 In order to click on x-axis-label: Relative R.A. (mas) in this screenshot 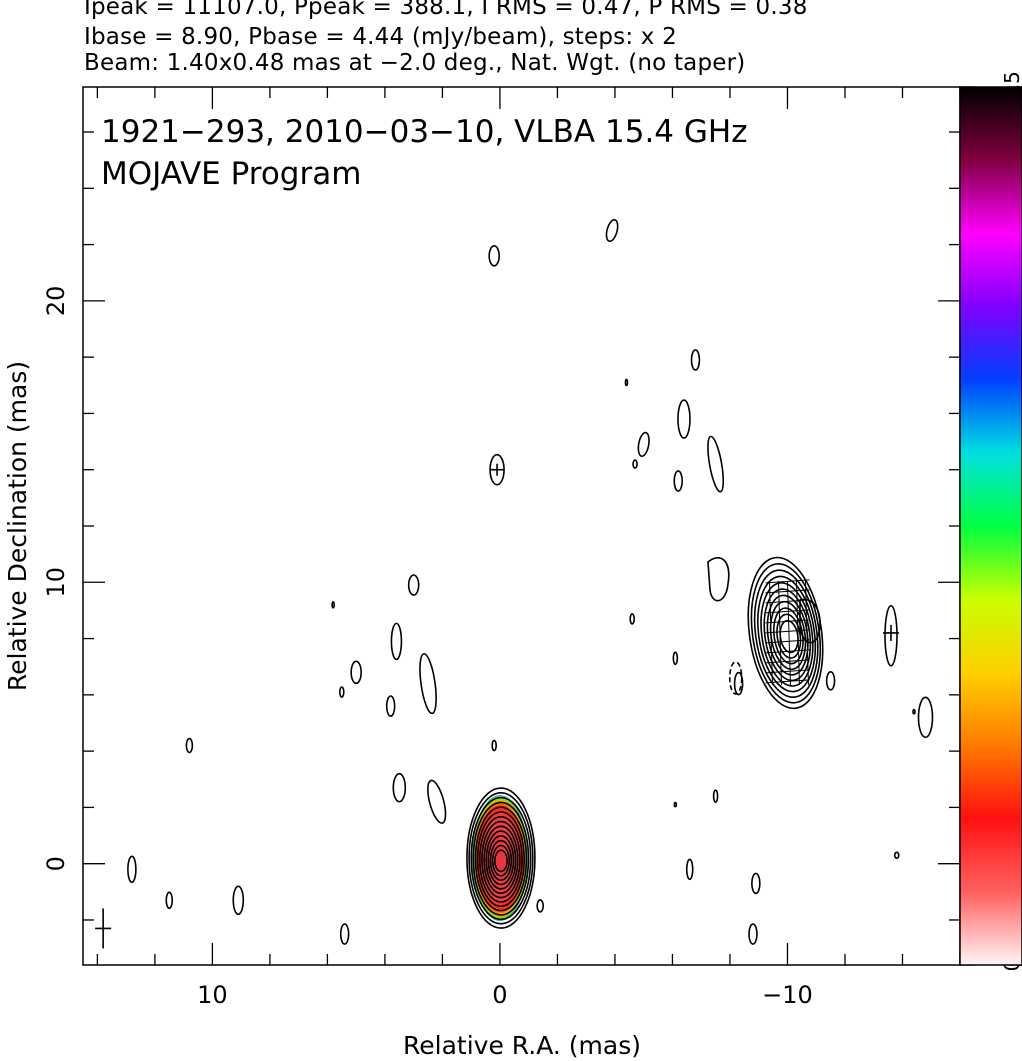, I will do `click(522, 1045)`.